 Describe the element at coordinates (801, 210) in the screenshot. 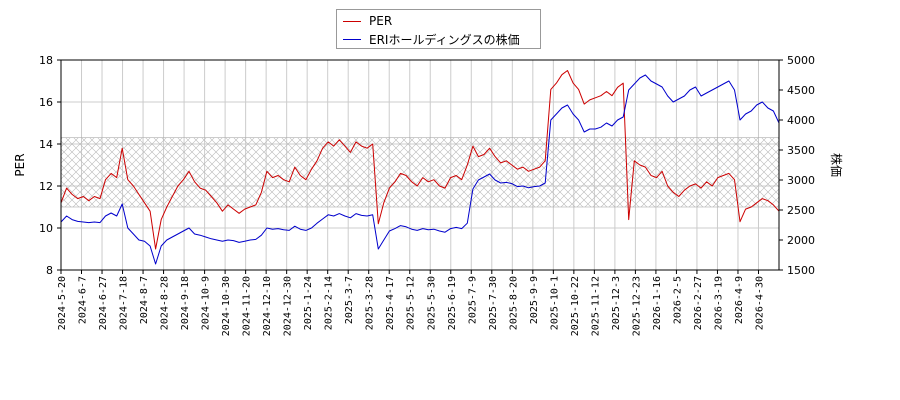

I see `y-tick-label-right: 2500` at that location.